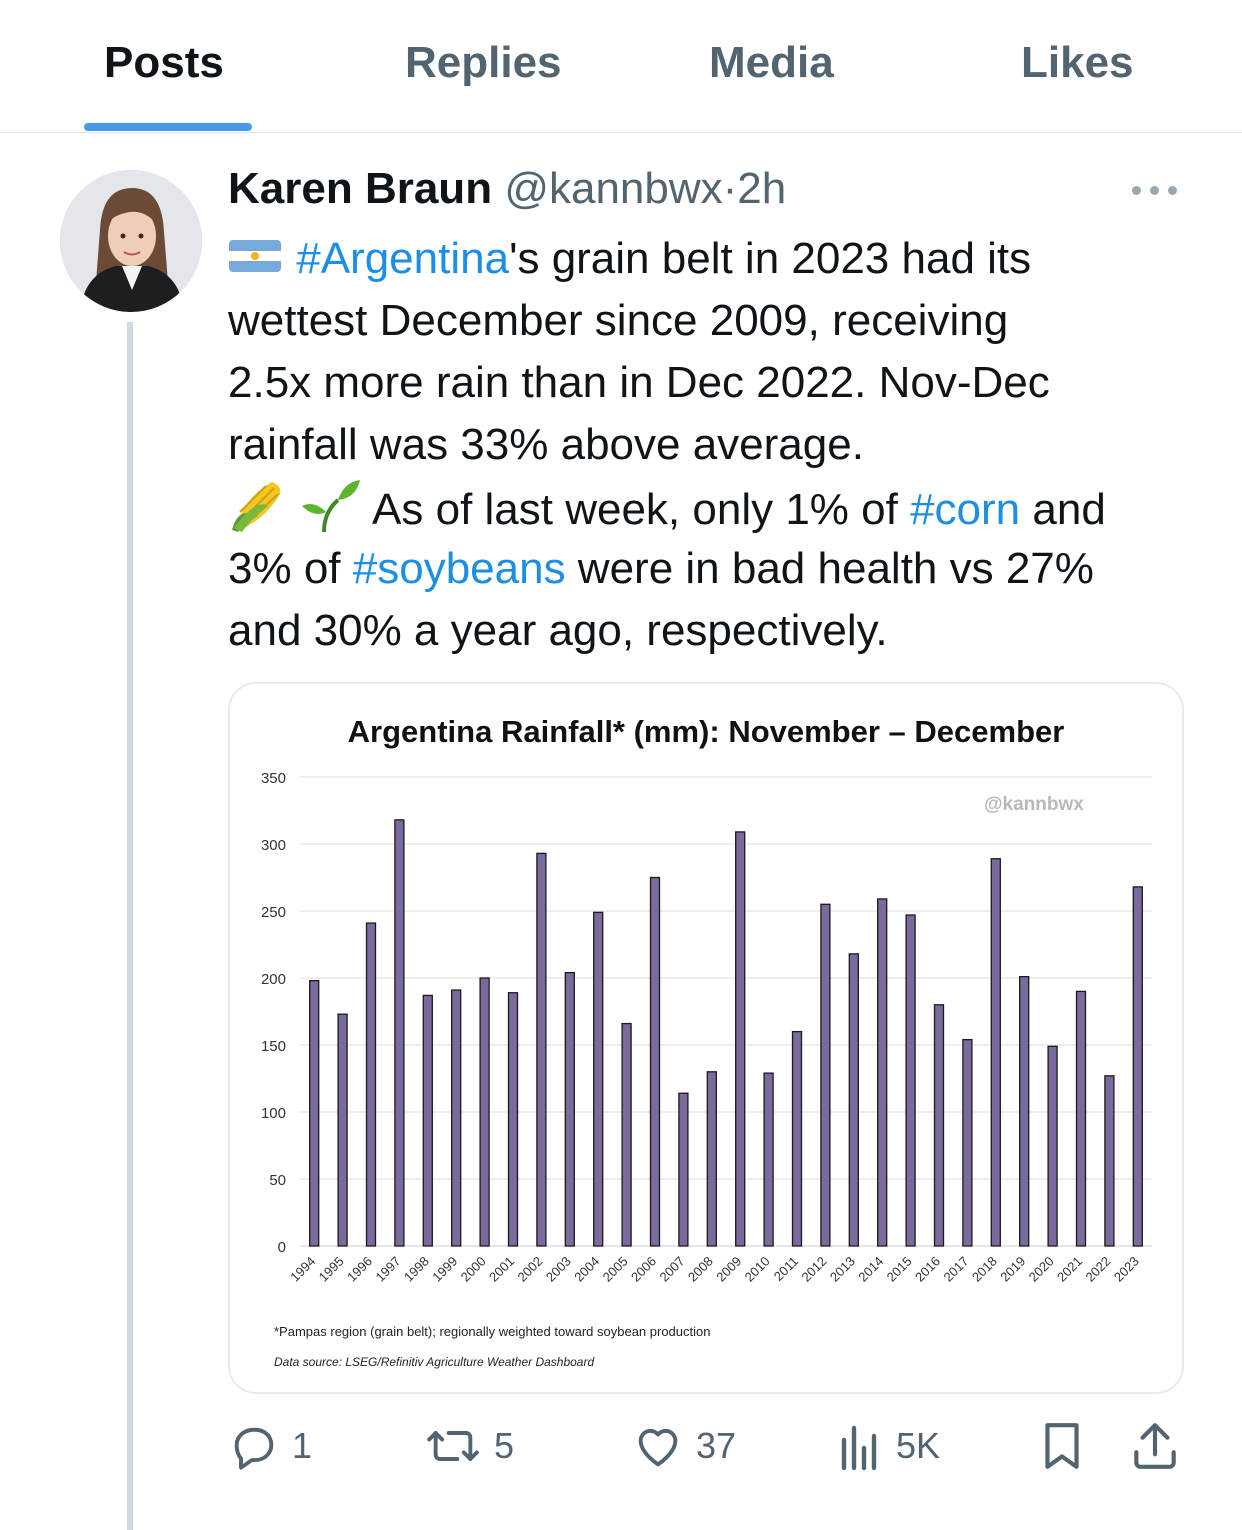 Image resolution: width=1242 pixels, height=1530 pixels. I want to click on x-tick-label: 2019, so click(1012, 1269).